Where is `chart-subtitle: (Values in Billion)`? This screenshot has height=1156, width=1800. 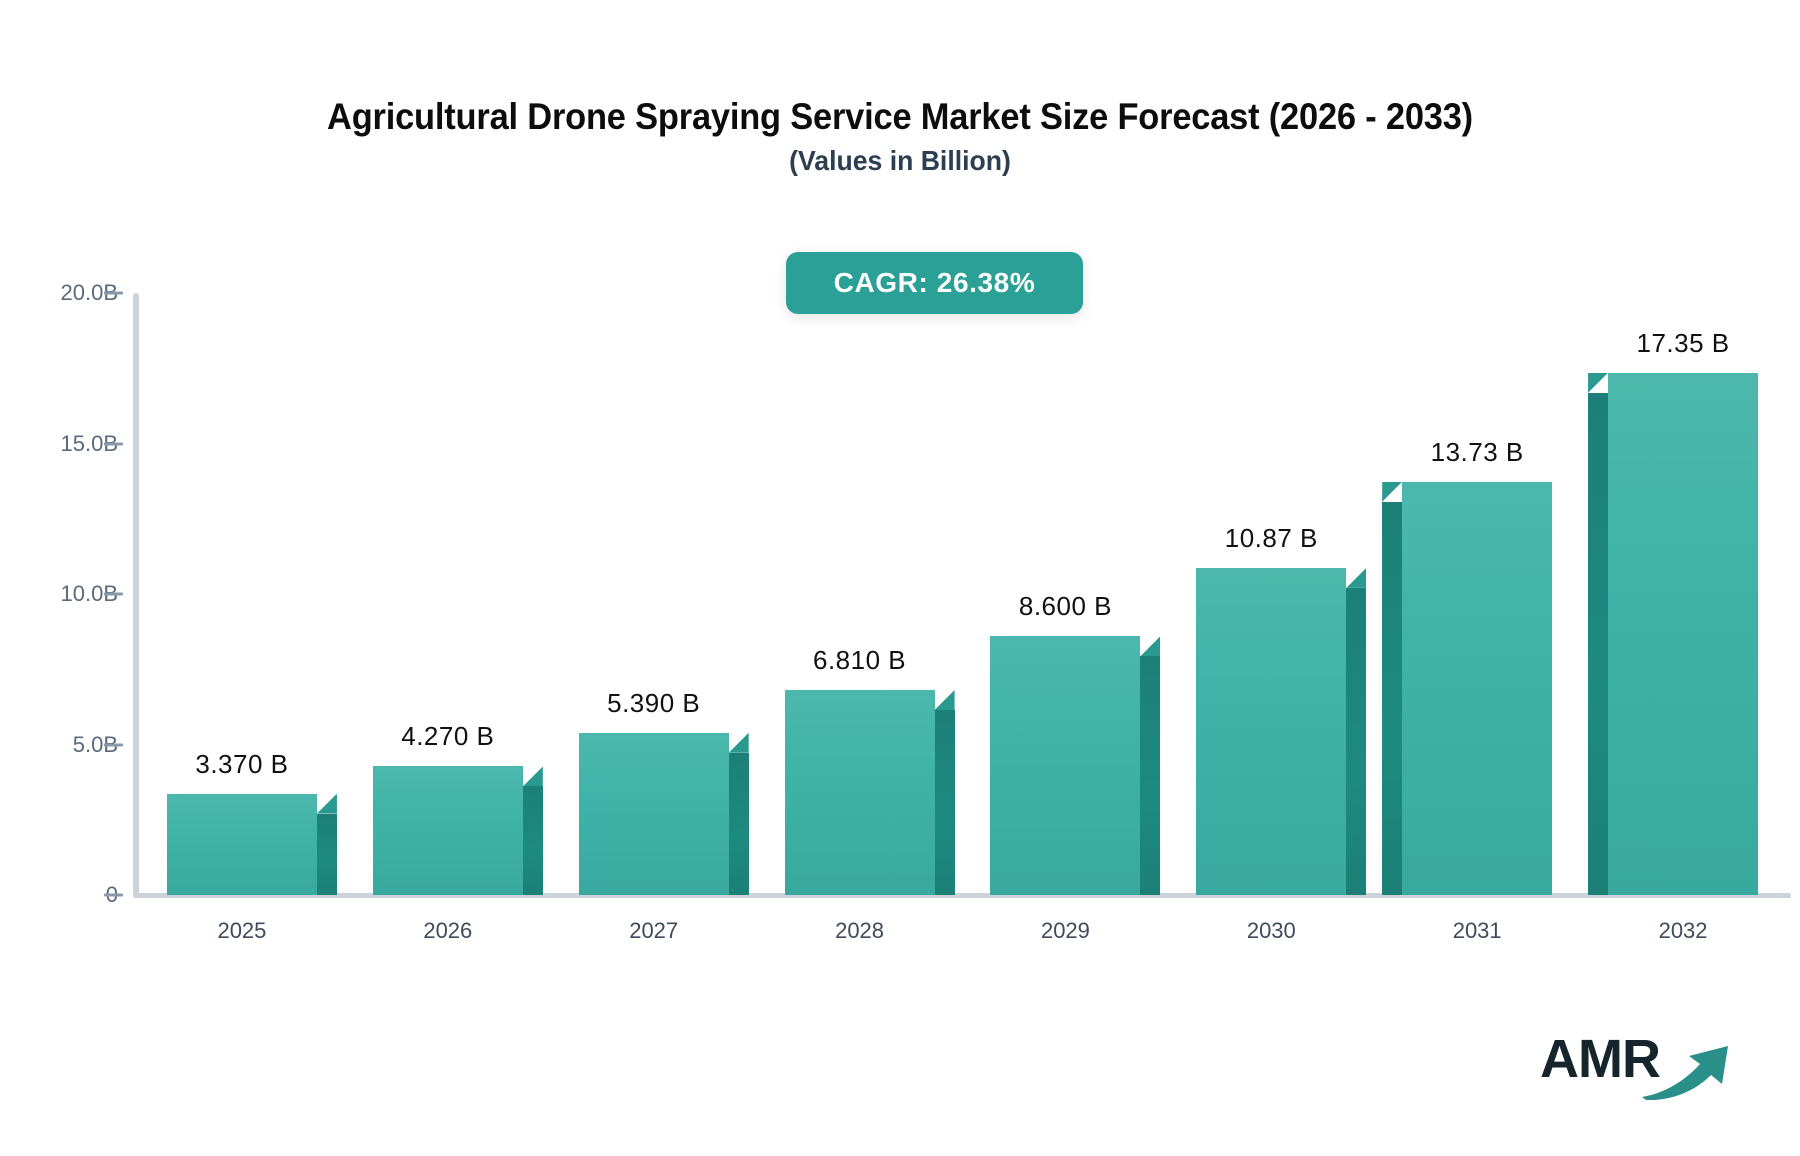
chart-subtitle: (Values in Billion) is located at coordinates (900, 160).